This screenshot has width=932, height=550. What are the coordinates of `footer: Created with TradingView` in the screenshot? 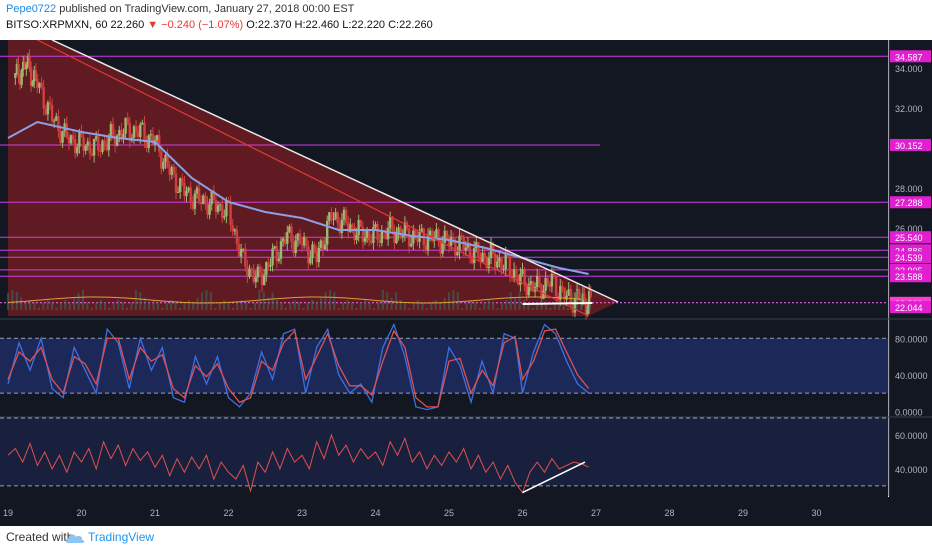 It's located at (466, 538).